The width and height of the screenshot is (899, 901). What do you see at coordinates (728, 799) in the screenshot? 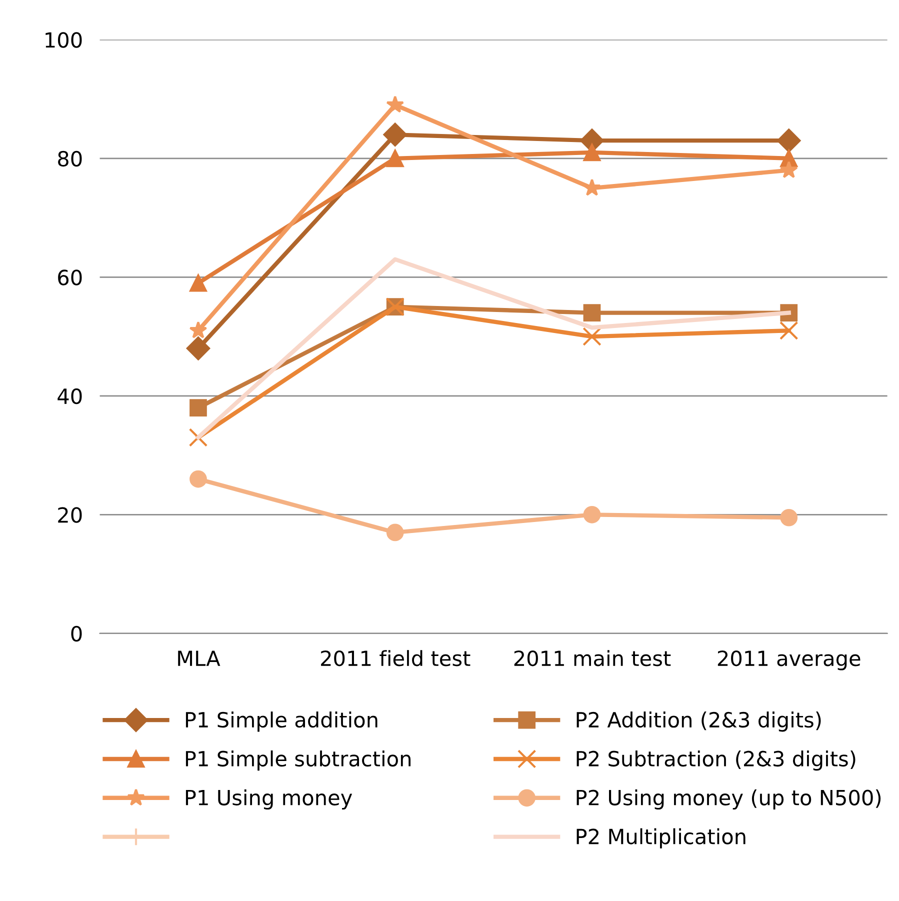
I see `legend-label: P2 Using money (up to N500)` at bounding box center [728, 799].